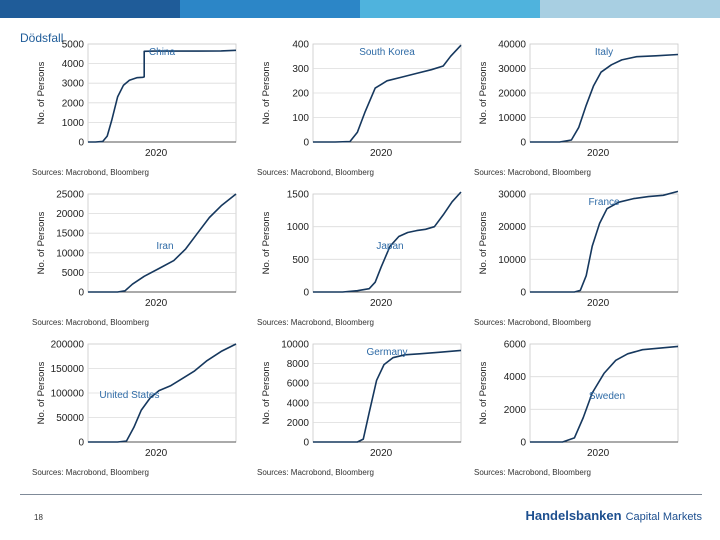 The height and width of the screenshot is (540, 720). Describe the element at coordinates (512, 45) in the screenshot. I see `y-tick-label: 40000` at that location.